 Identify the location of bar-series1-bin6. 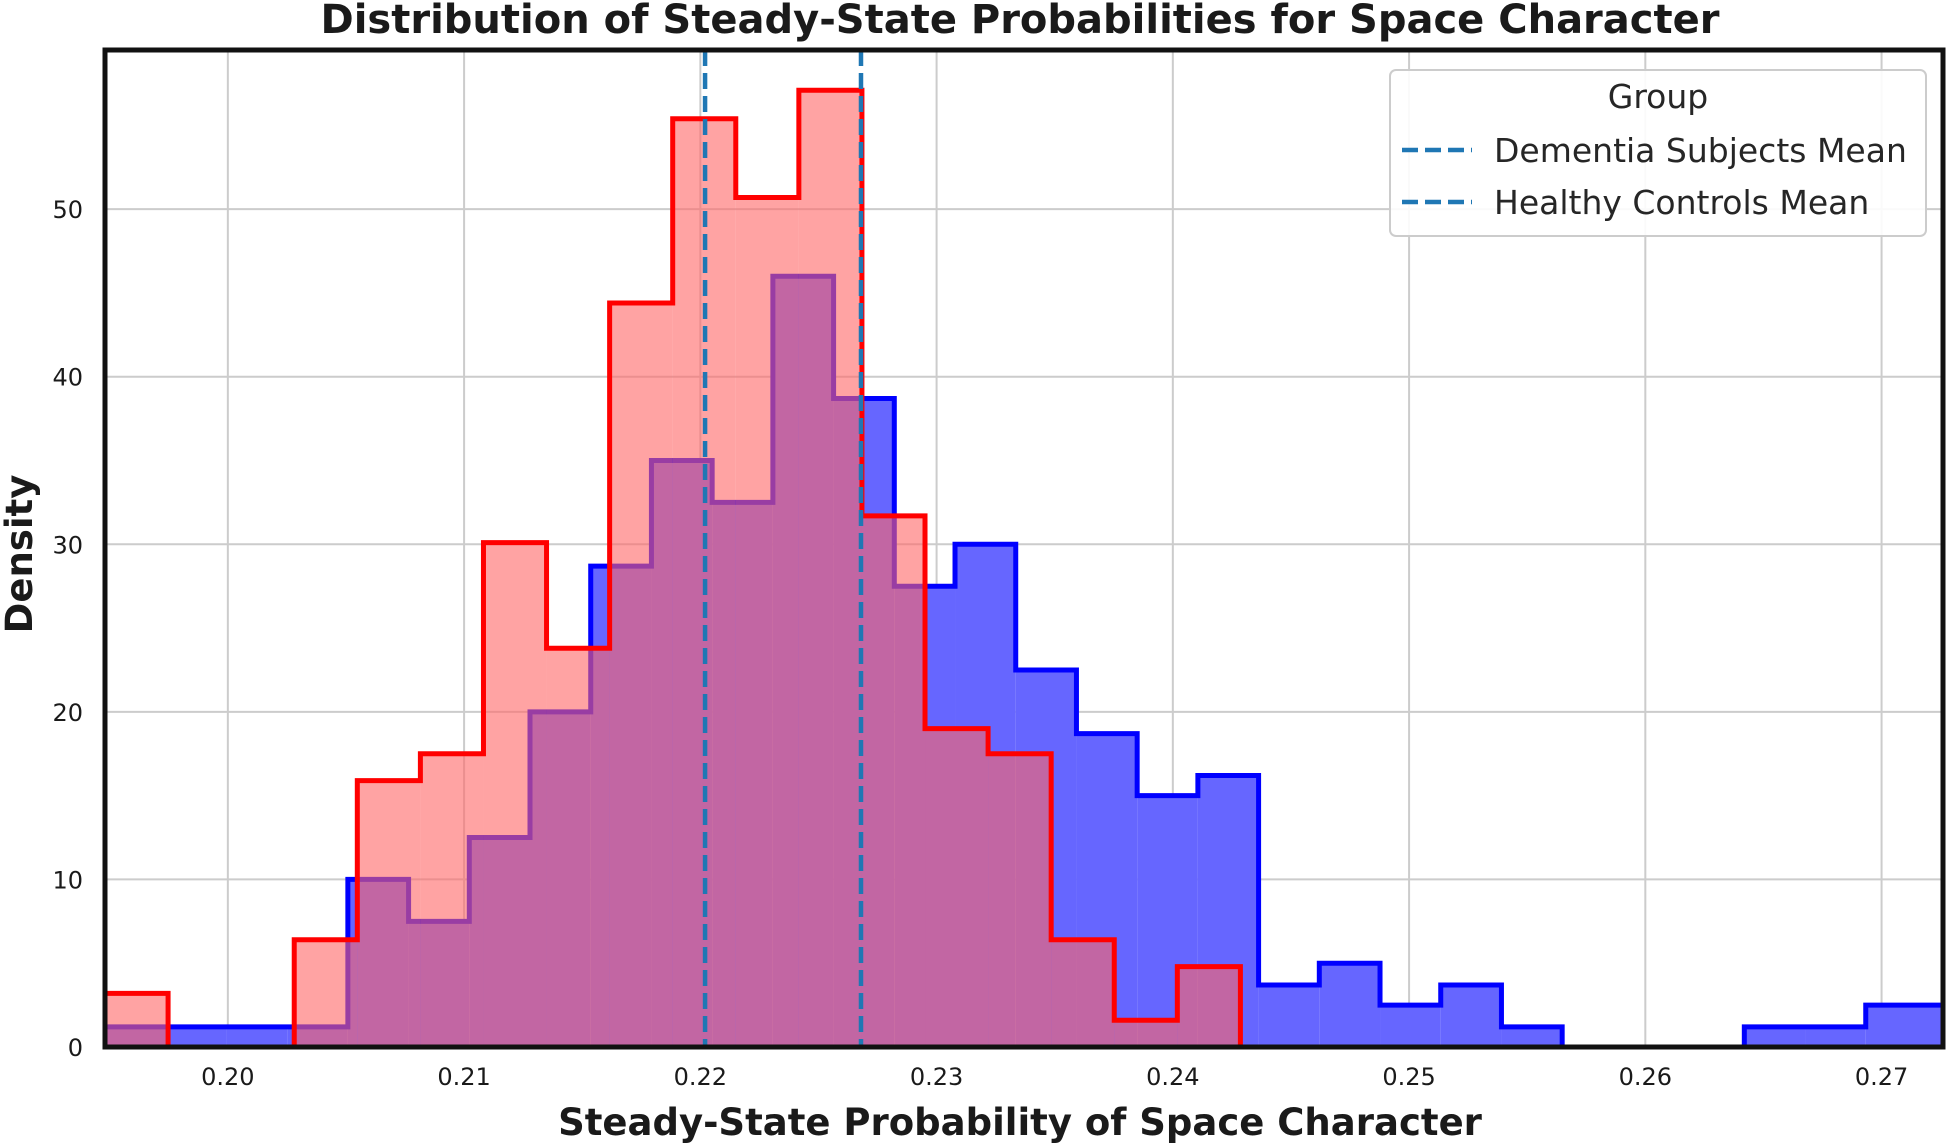
(515, 794).